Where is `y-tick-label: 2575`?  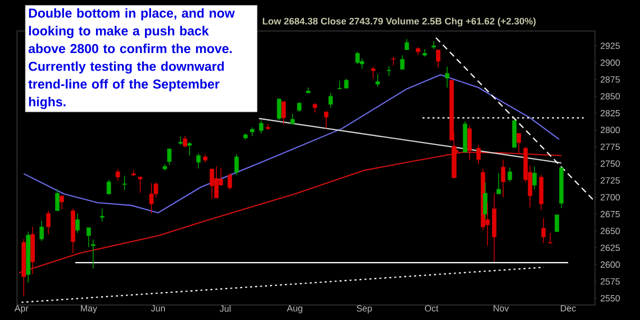 y-tick-label: 2575 is located at coordinates (610, 281).